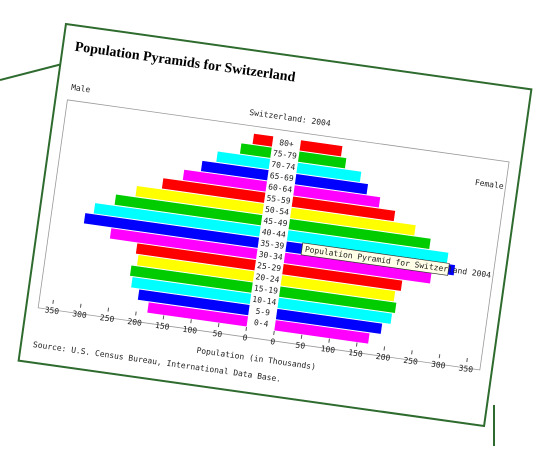  I want to click on age-label: 75-79, so click(284, 155).